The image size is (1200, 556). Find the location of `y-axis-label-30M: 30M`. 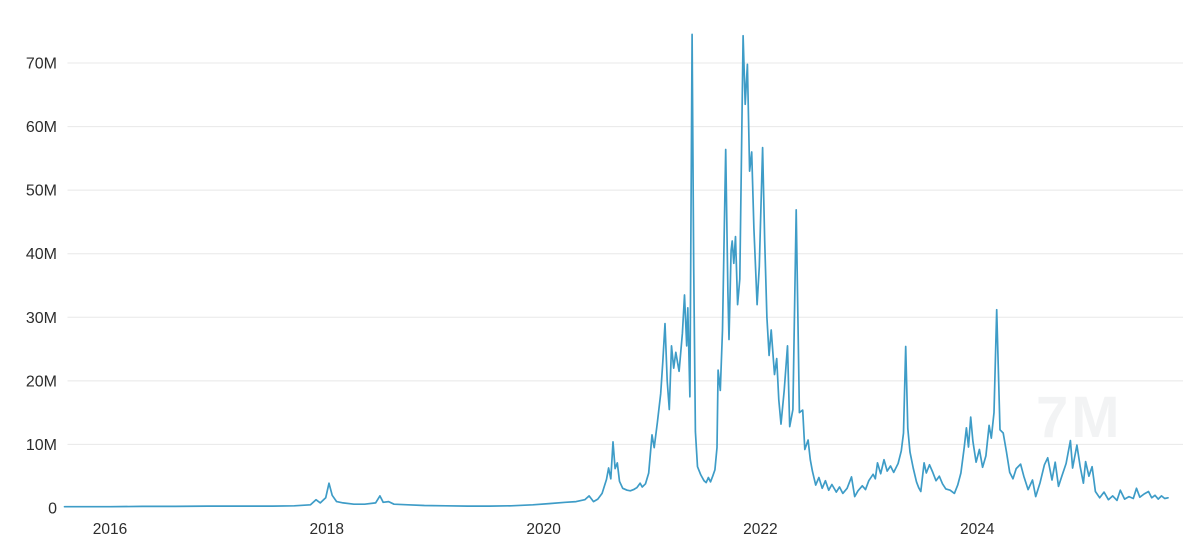

y-axis-label-30M: 30M is located at coordinates (41, 318).